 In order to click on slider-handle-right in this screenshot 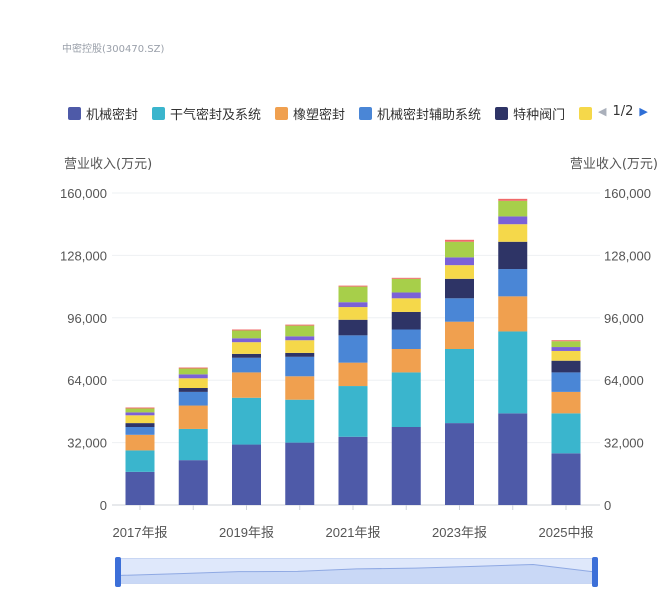, I will do `click(595, 572)`.